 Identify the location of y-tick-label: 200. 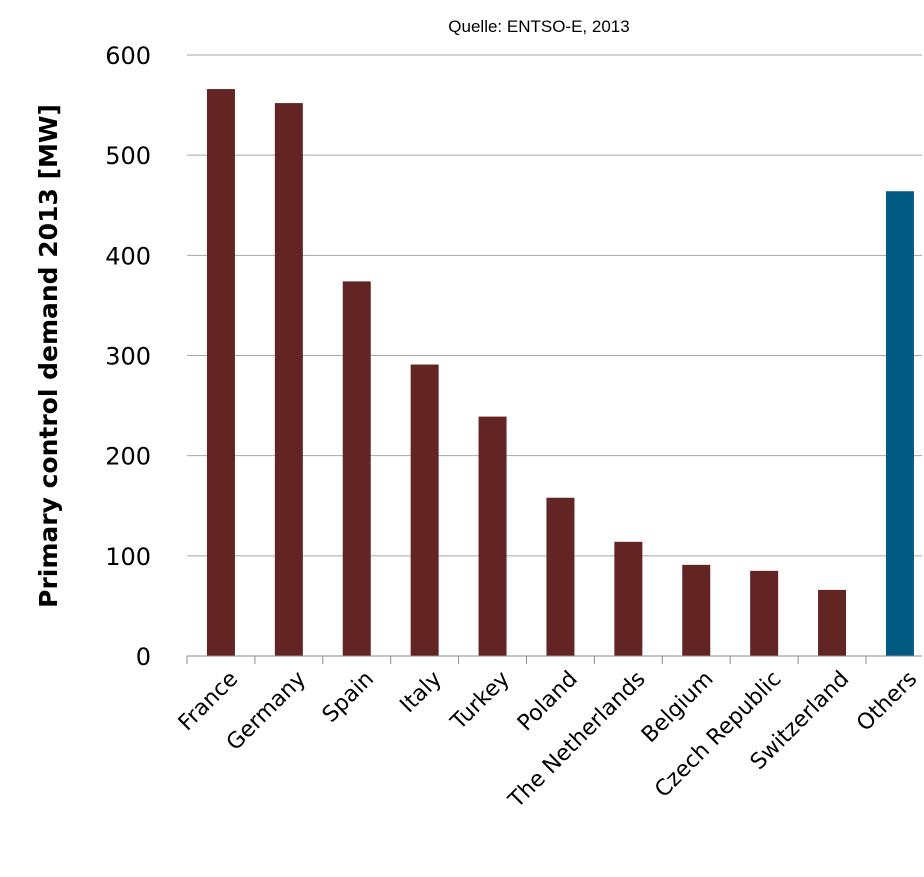
(128, 457).